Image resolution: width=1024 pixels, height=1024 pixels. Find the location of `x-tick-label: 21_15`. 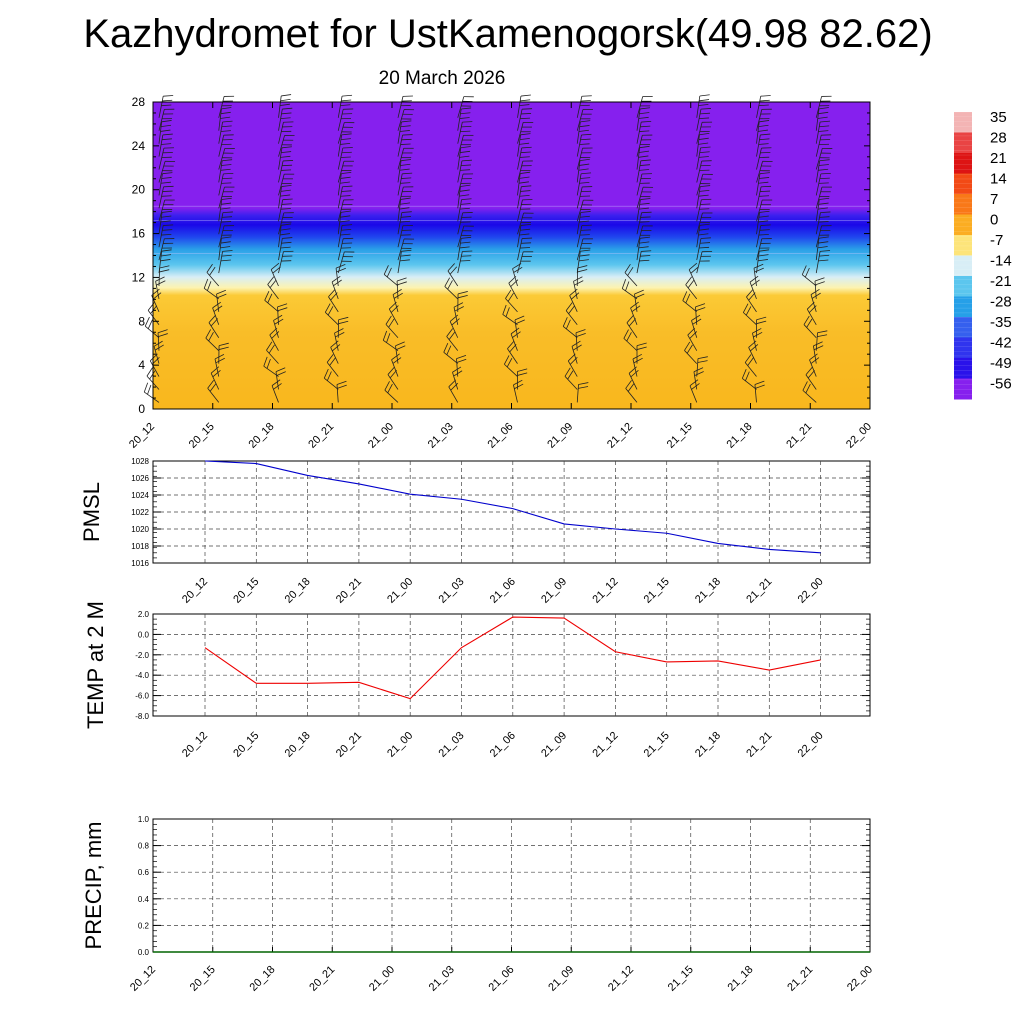

x-tick-label: 21_15 is located at coordinates (657, 591).